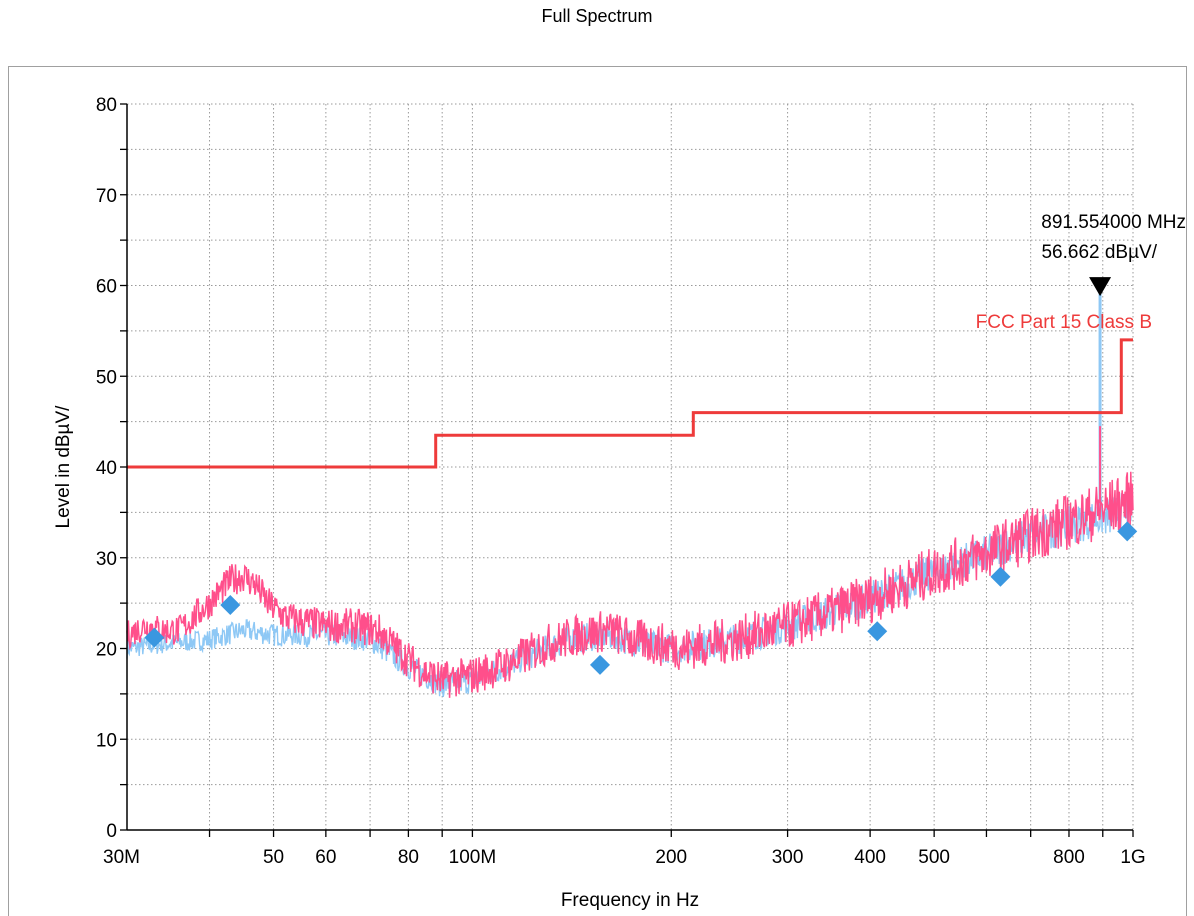 This screenshot has height=916, width=1194. What do you see at coordinates (1100, 287) in the screenshot?
I see `peak-marker-icon` at bounding box center [1100, 287].